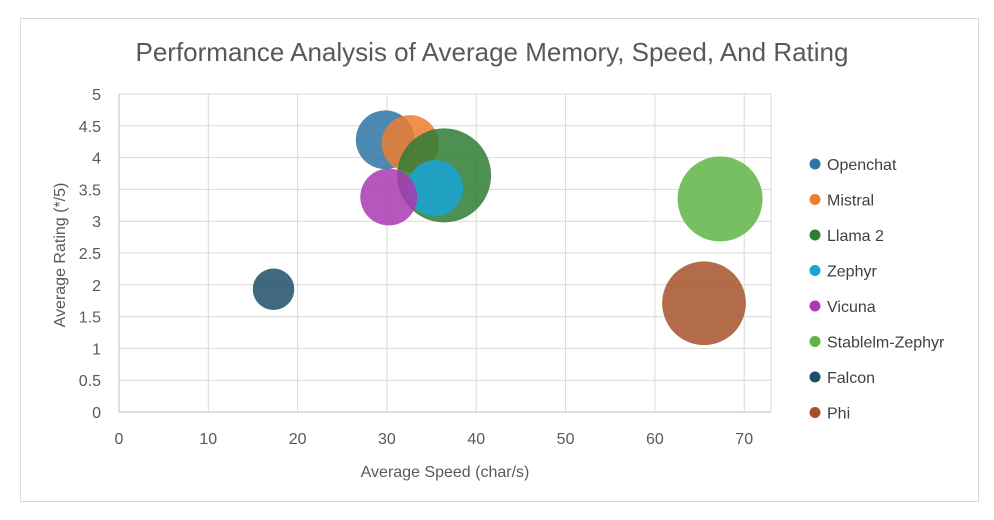 The width and height of the screenshot is (994, 520). Describe the element at coordinates (655, 439) in the screenshot. I see `x-tick-label: 60` at that location.